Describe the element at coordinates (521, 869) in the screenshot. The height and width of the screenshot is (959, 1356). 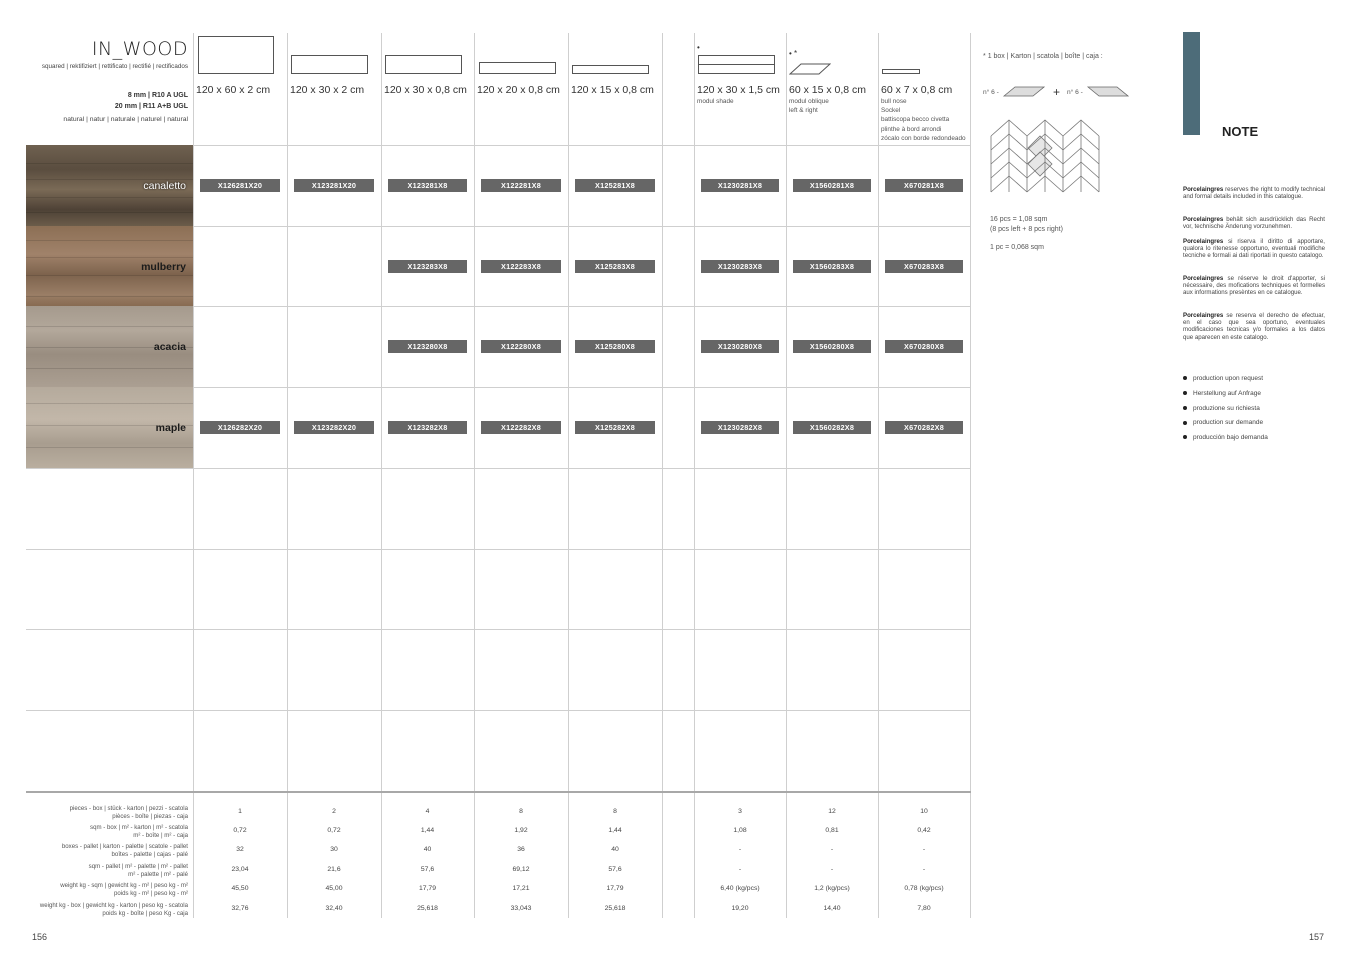
I see `packing-value: 69,12` at that location.